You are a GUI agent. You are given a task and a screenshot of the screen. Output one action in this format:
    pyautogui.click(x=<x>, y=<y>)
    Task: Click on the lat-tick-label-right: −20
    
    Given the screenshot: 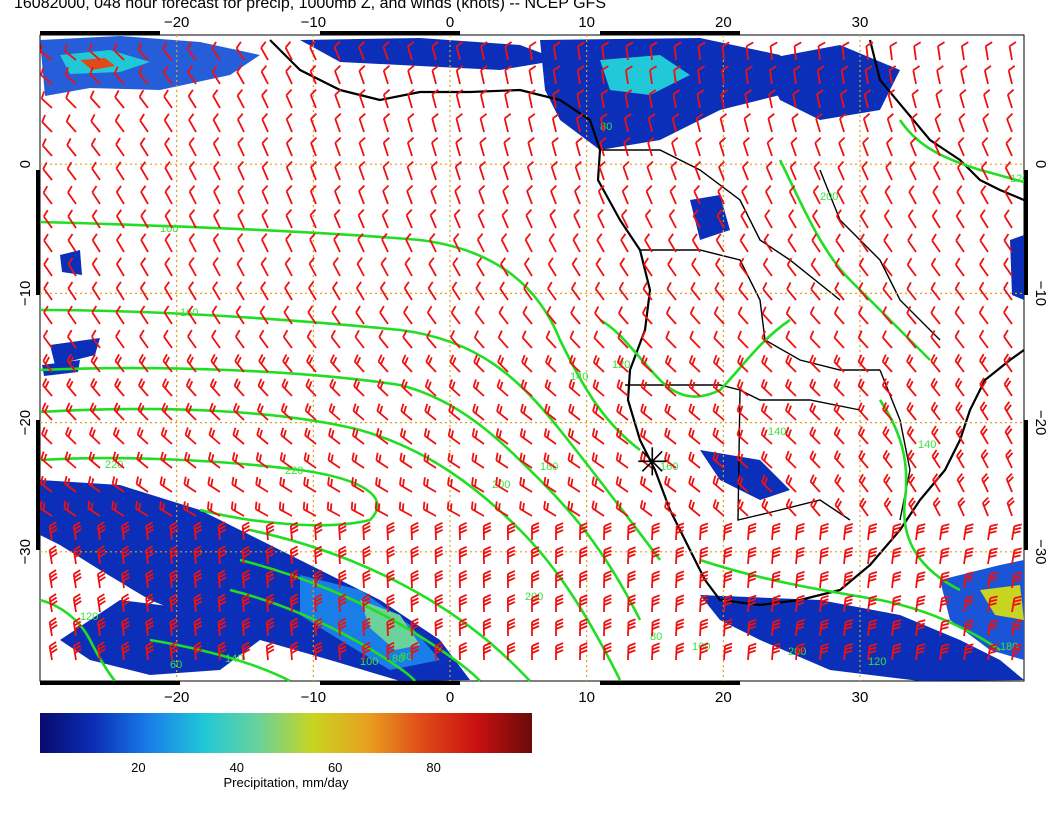 What is the action you would take?
    pyautogui.click(x=1040, y=422)
    